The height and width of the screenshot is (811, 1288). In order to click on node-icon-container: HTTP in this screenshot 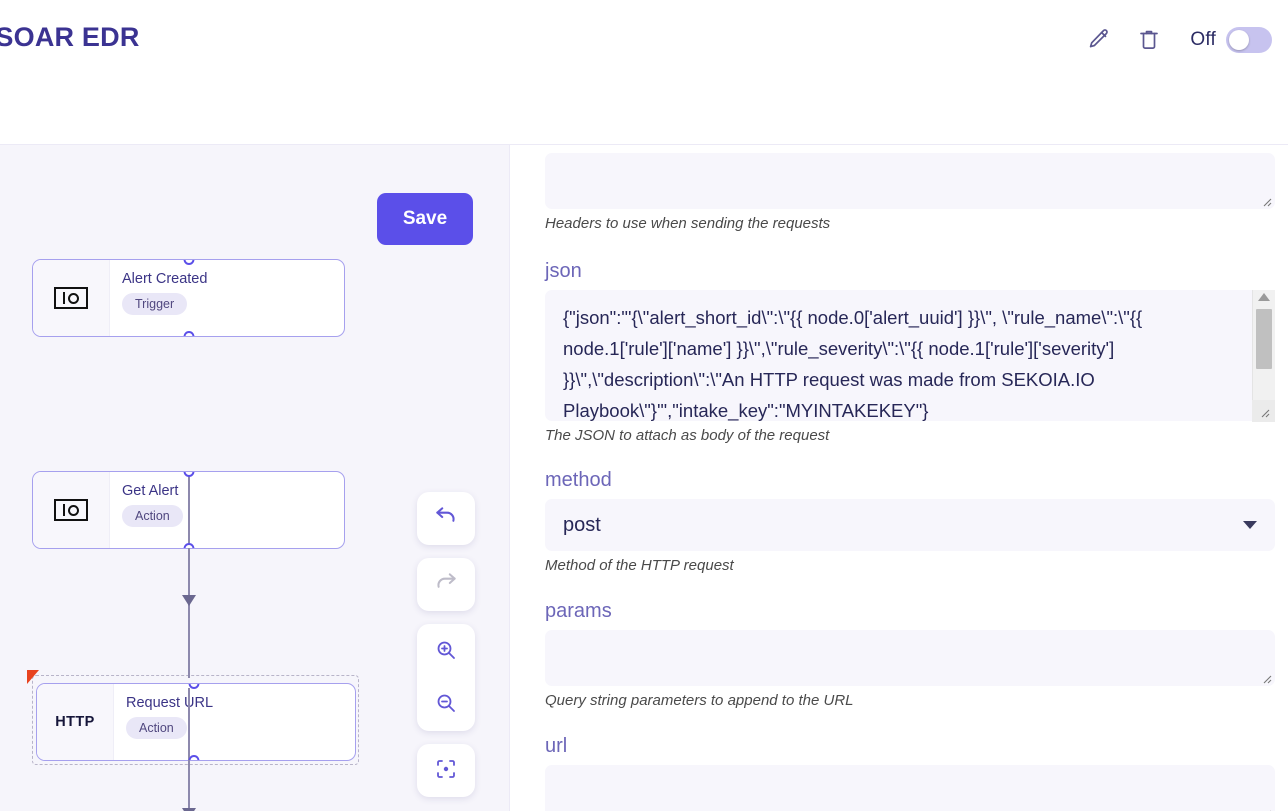, I will do `click(75, 722)`.